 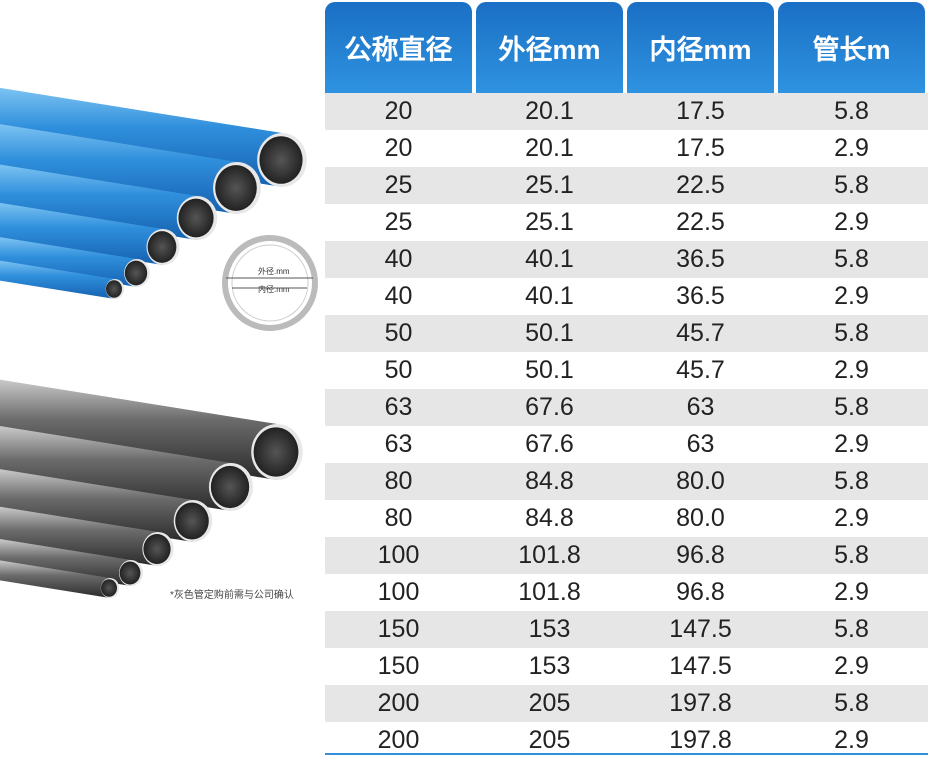 What do you see at coordinates (398, 148) in the screenshot?
I see `table-cell: 20` at bounding box center [398, 148].